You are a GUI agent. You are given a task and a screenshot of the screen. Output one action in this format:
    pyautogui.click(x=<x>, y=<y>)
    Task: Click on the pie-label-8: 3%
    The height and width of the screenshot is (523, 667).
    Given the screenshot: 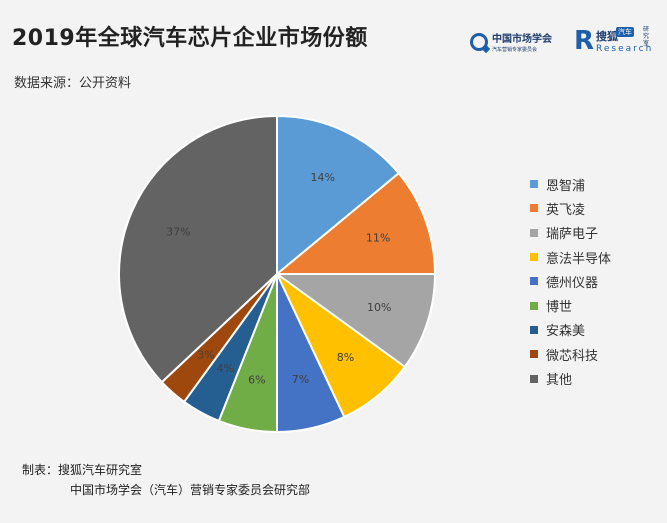 What is the action you would take?
    pyautogui.click(x=205, y=355)
    